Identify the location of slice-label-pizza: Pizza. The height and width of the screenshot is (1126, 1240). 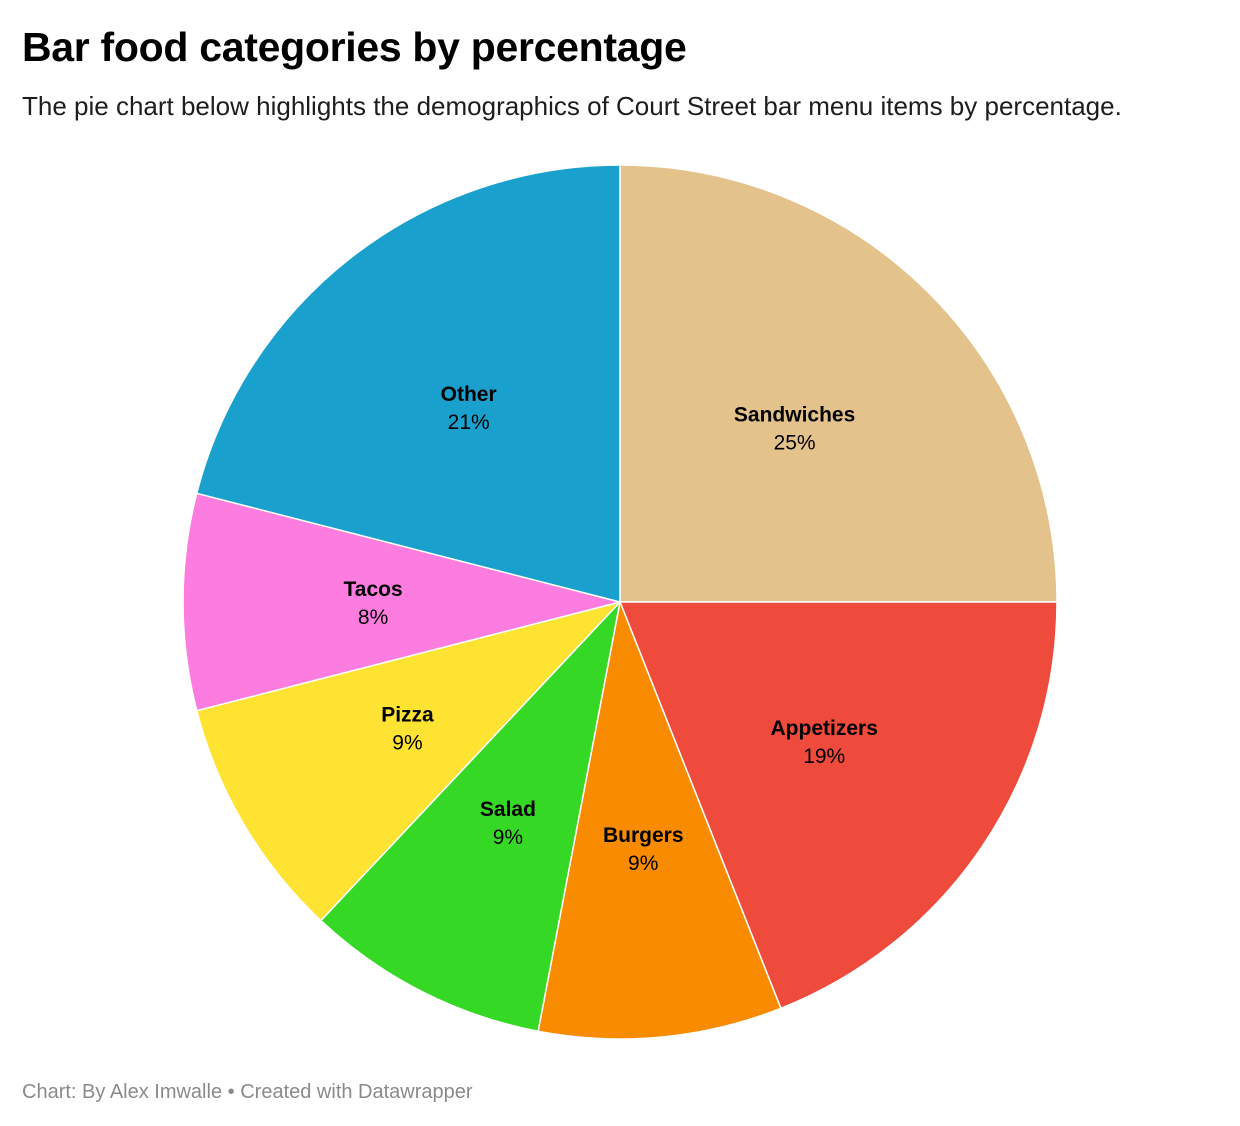
(407, 715).